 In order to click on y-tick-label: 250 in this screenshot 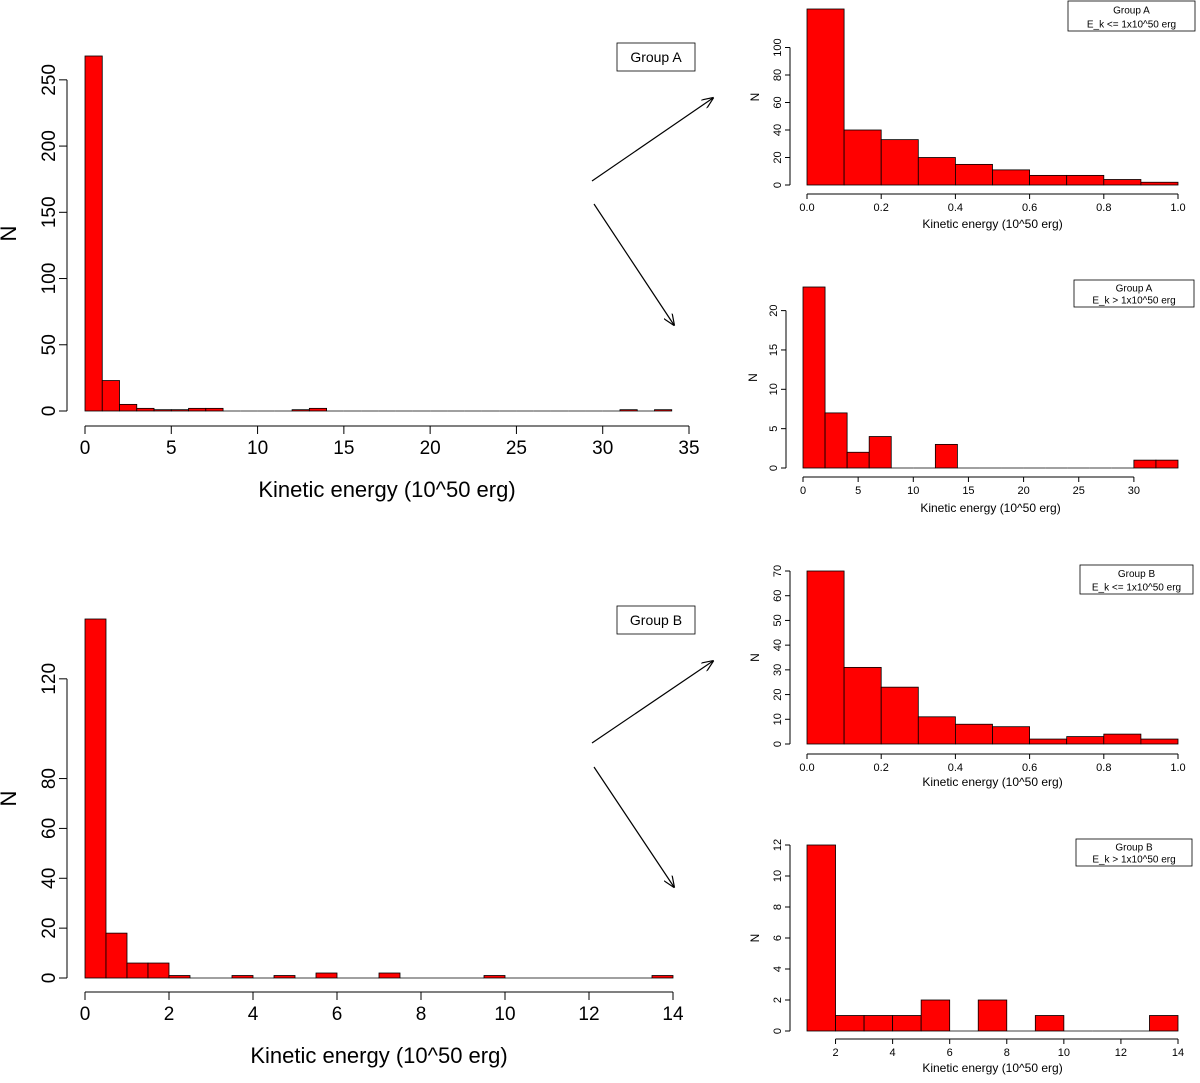, I will do `click(49, 80)`.